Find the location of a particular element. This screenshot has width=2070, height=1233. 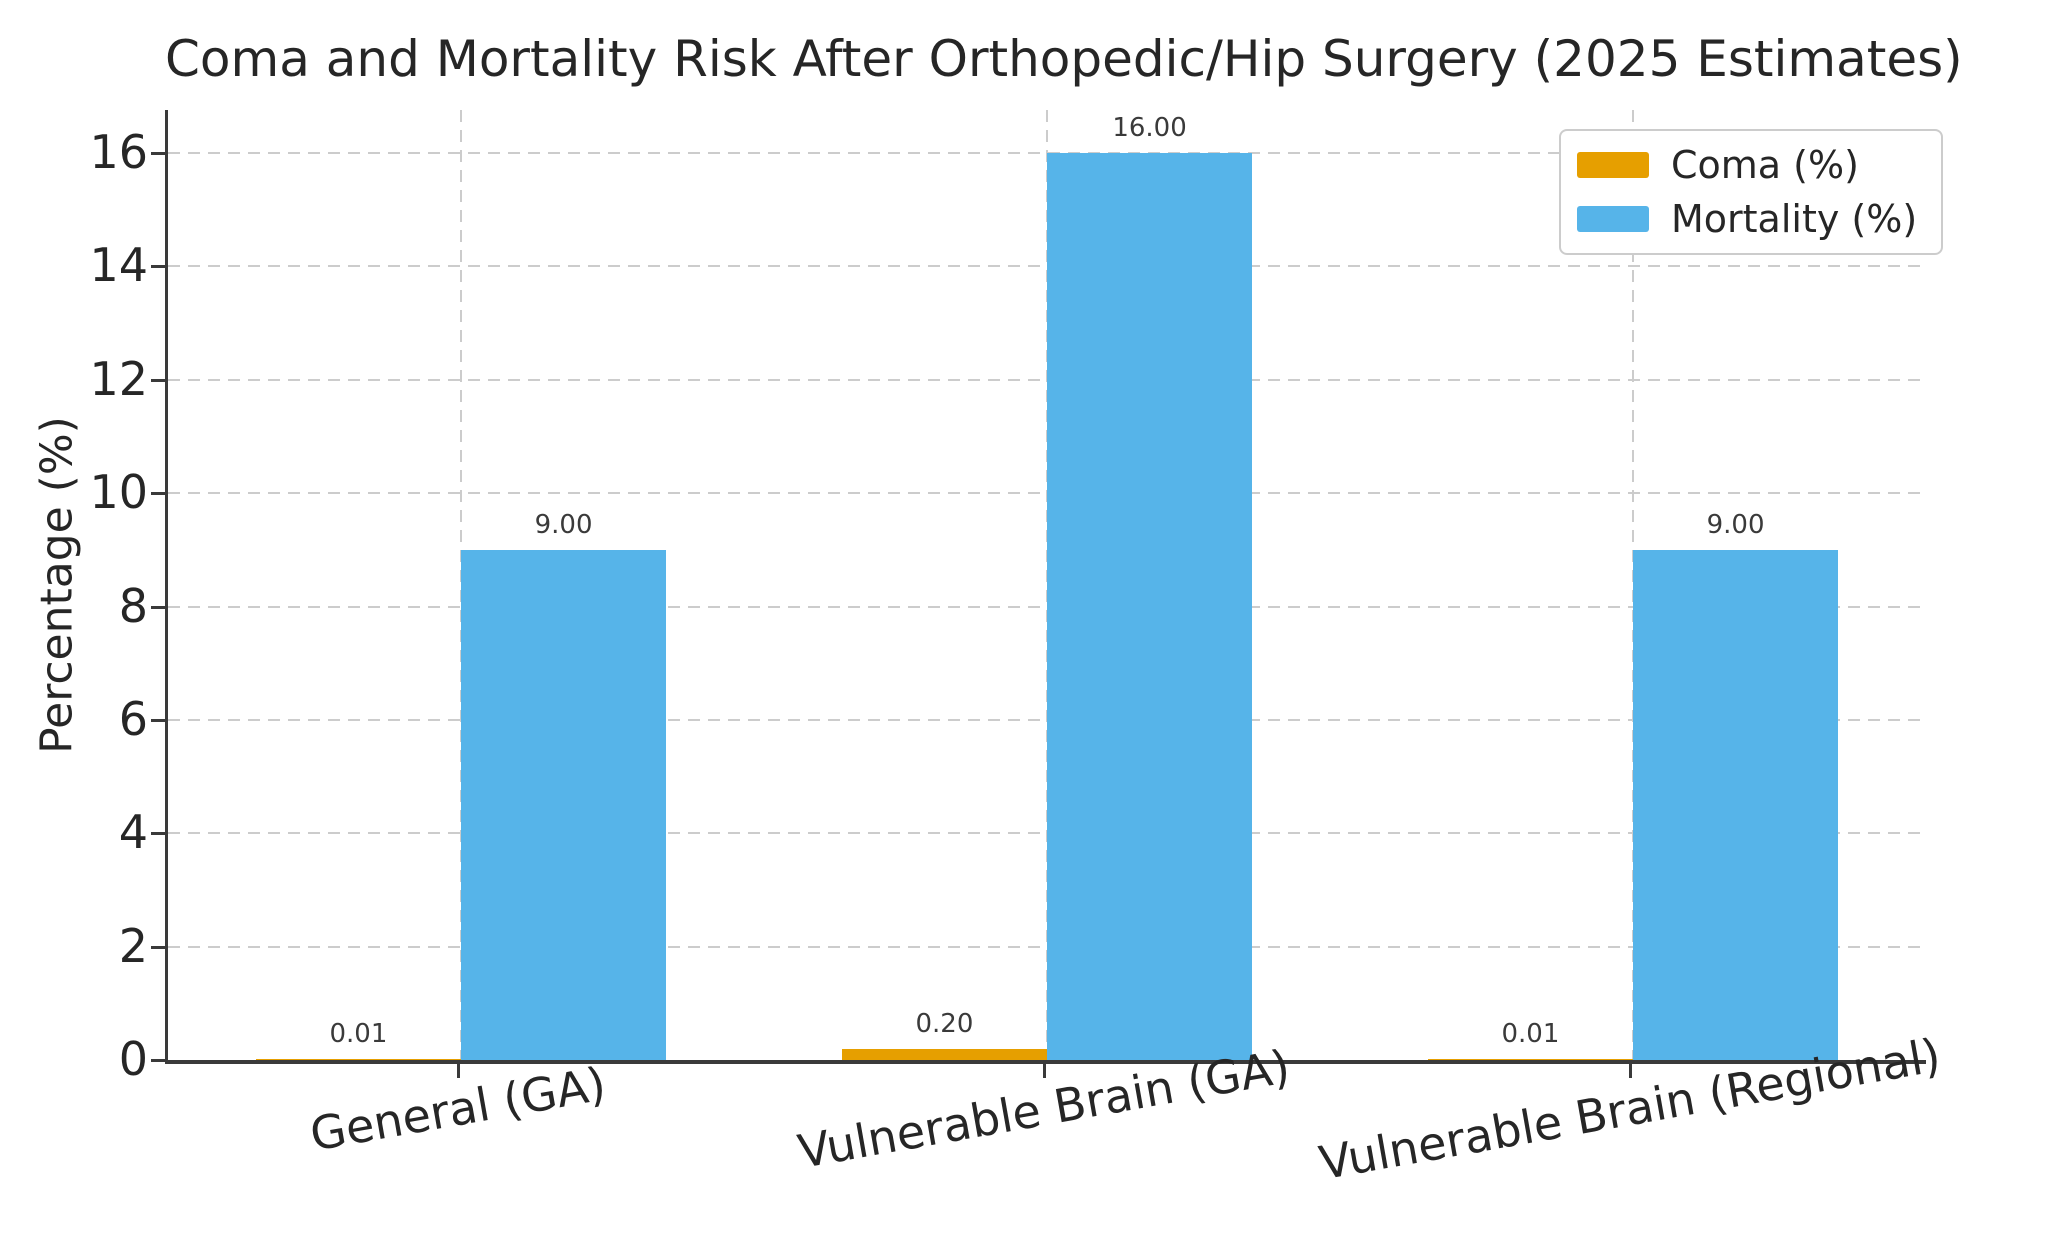

y-tick-label: 6 is located at coordinates (133, 718).